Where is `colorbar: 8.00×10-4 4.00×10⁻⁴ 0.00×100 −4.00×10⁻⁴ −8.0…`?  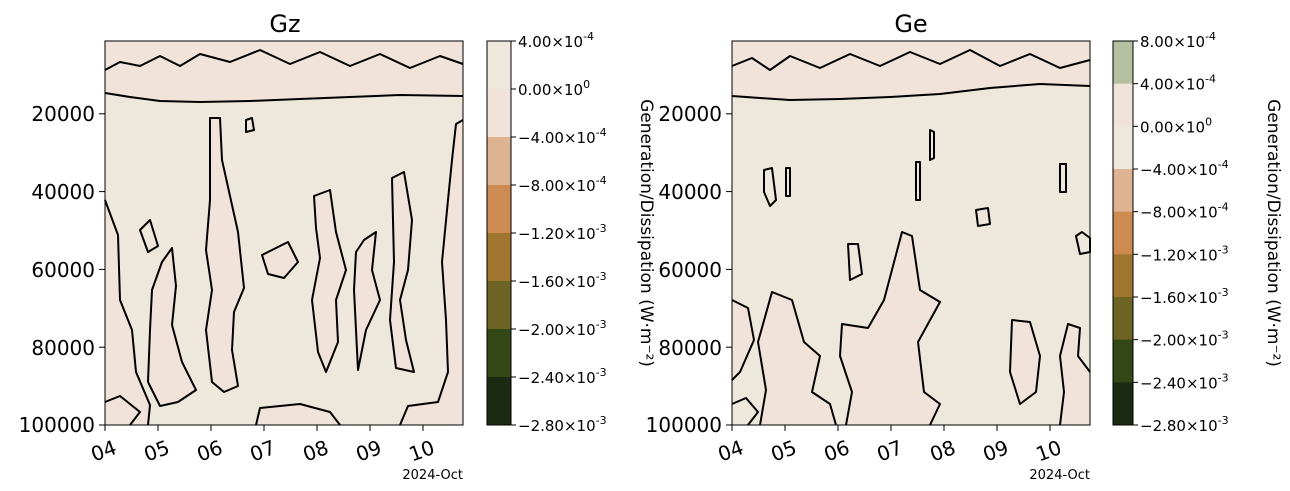
colorbar: 8.00×10-4 4.00×10⁻⁴ 0.00×100 −4.00×10⁻⁴ −8.0… is located at coordinates (1197, 232).